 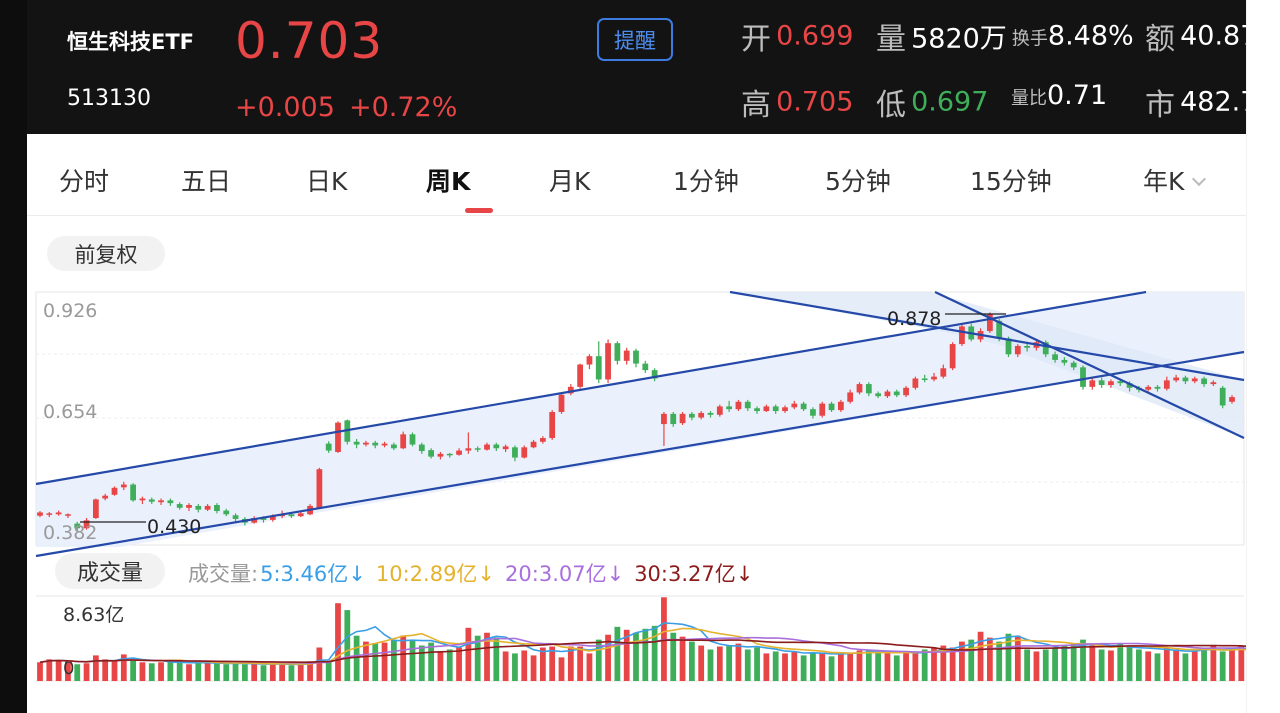 I want to click on security-code: 513130, so click(x=109, y=98).